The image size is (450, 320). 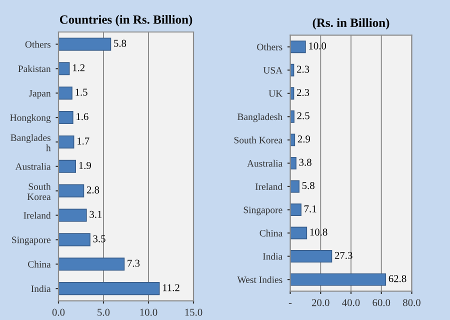 What do you see at coordinates (351, 24) in the screenshot?
I see `chart-title: (Rs. in Billion)` at bounding box center [351, 24].